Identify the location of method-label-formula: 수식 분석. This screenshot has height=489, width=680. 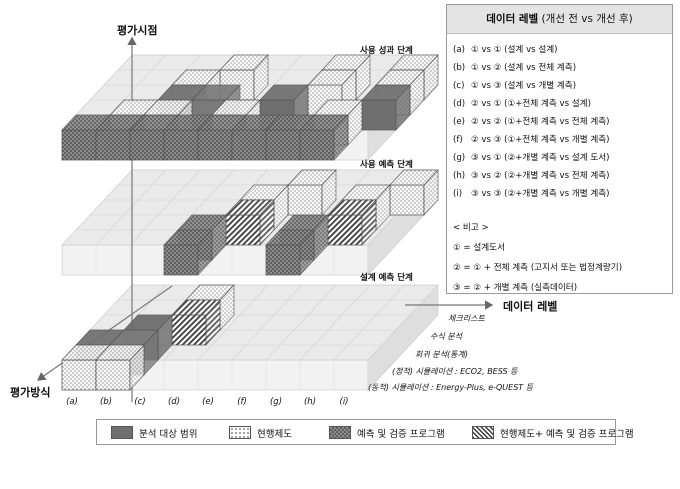
(446, 336).